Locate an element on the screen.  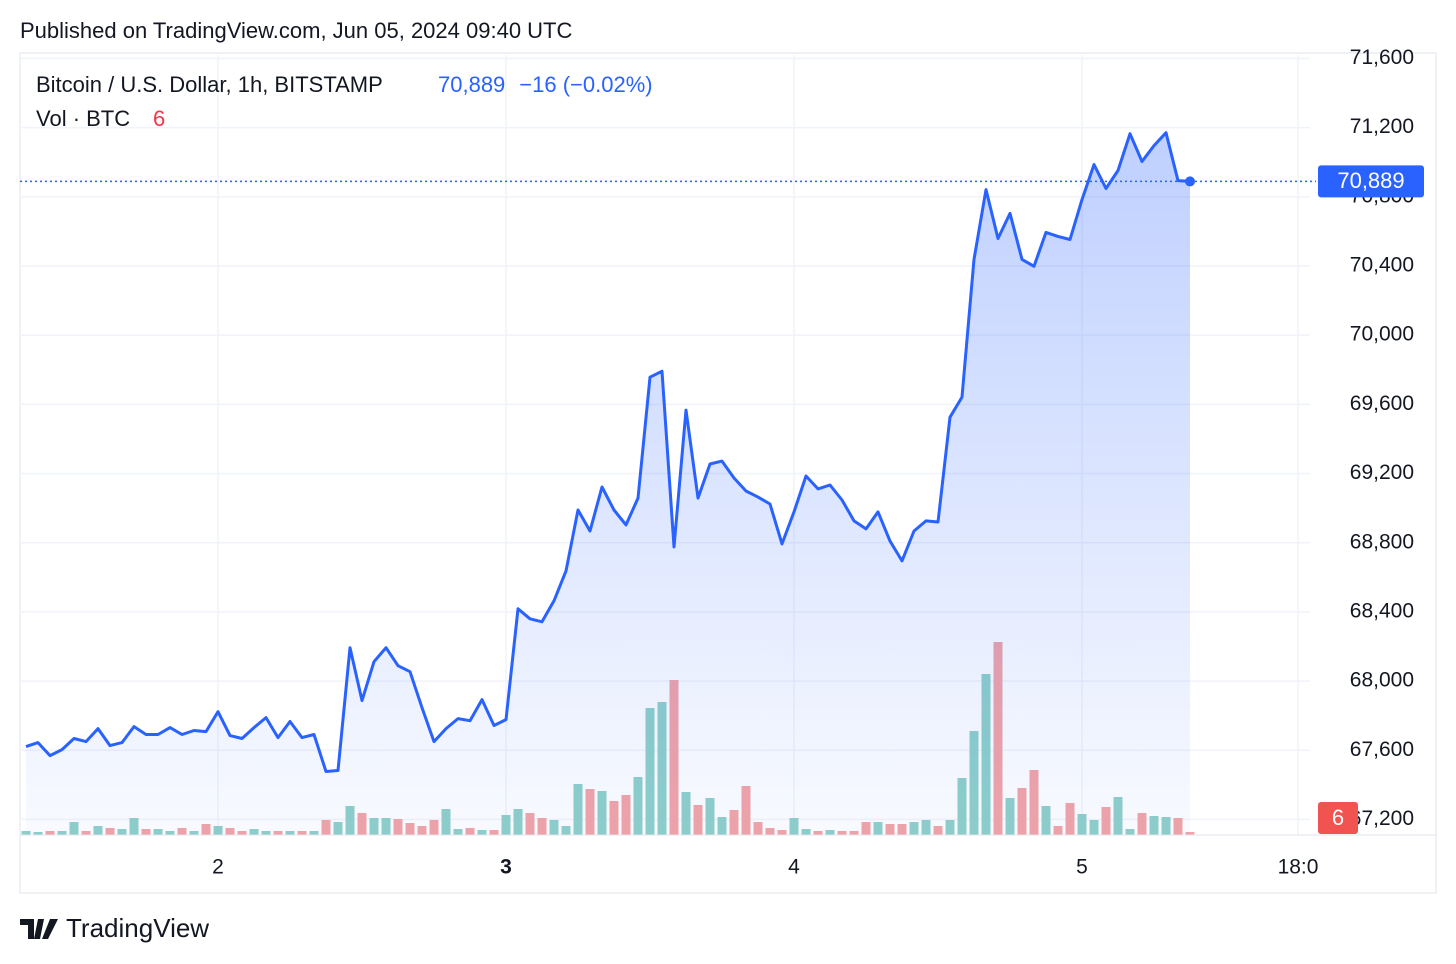
last-price-box is located at coordinates (1371, 181).